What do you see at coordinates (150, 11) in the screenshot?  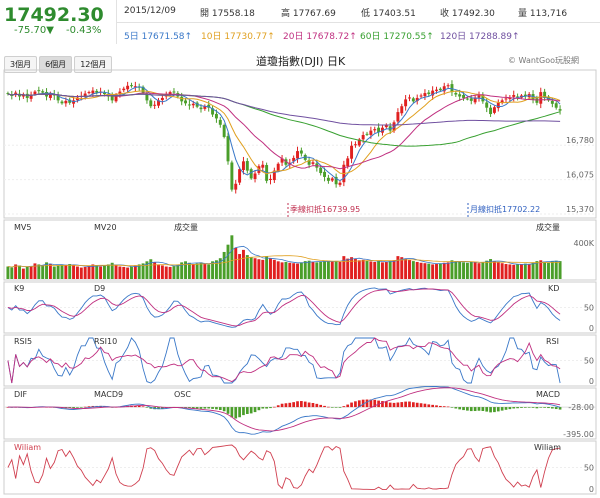 I see `quote-date: 2015/12/09` at bounding box center [150, 11].